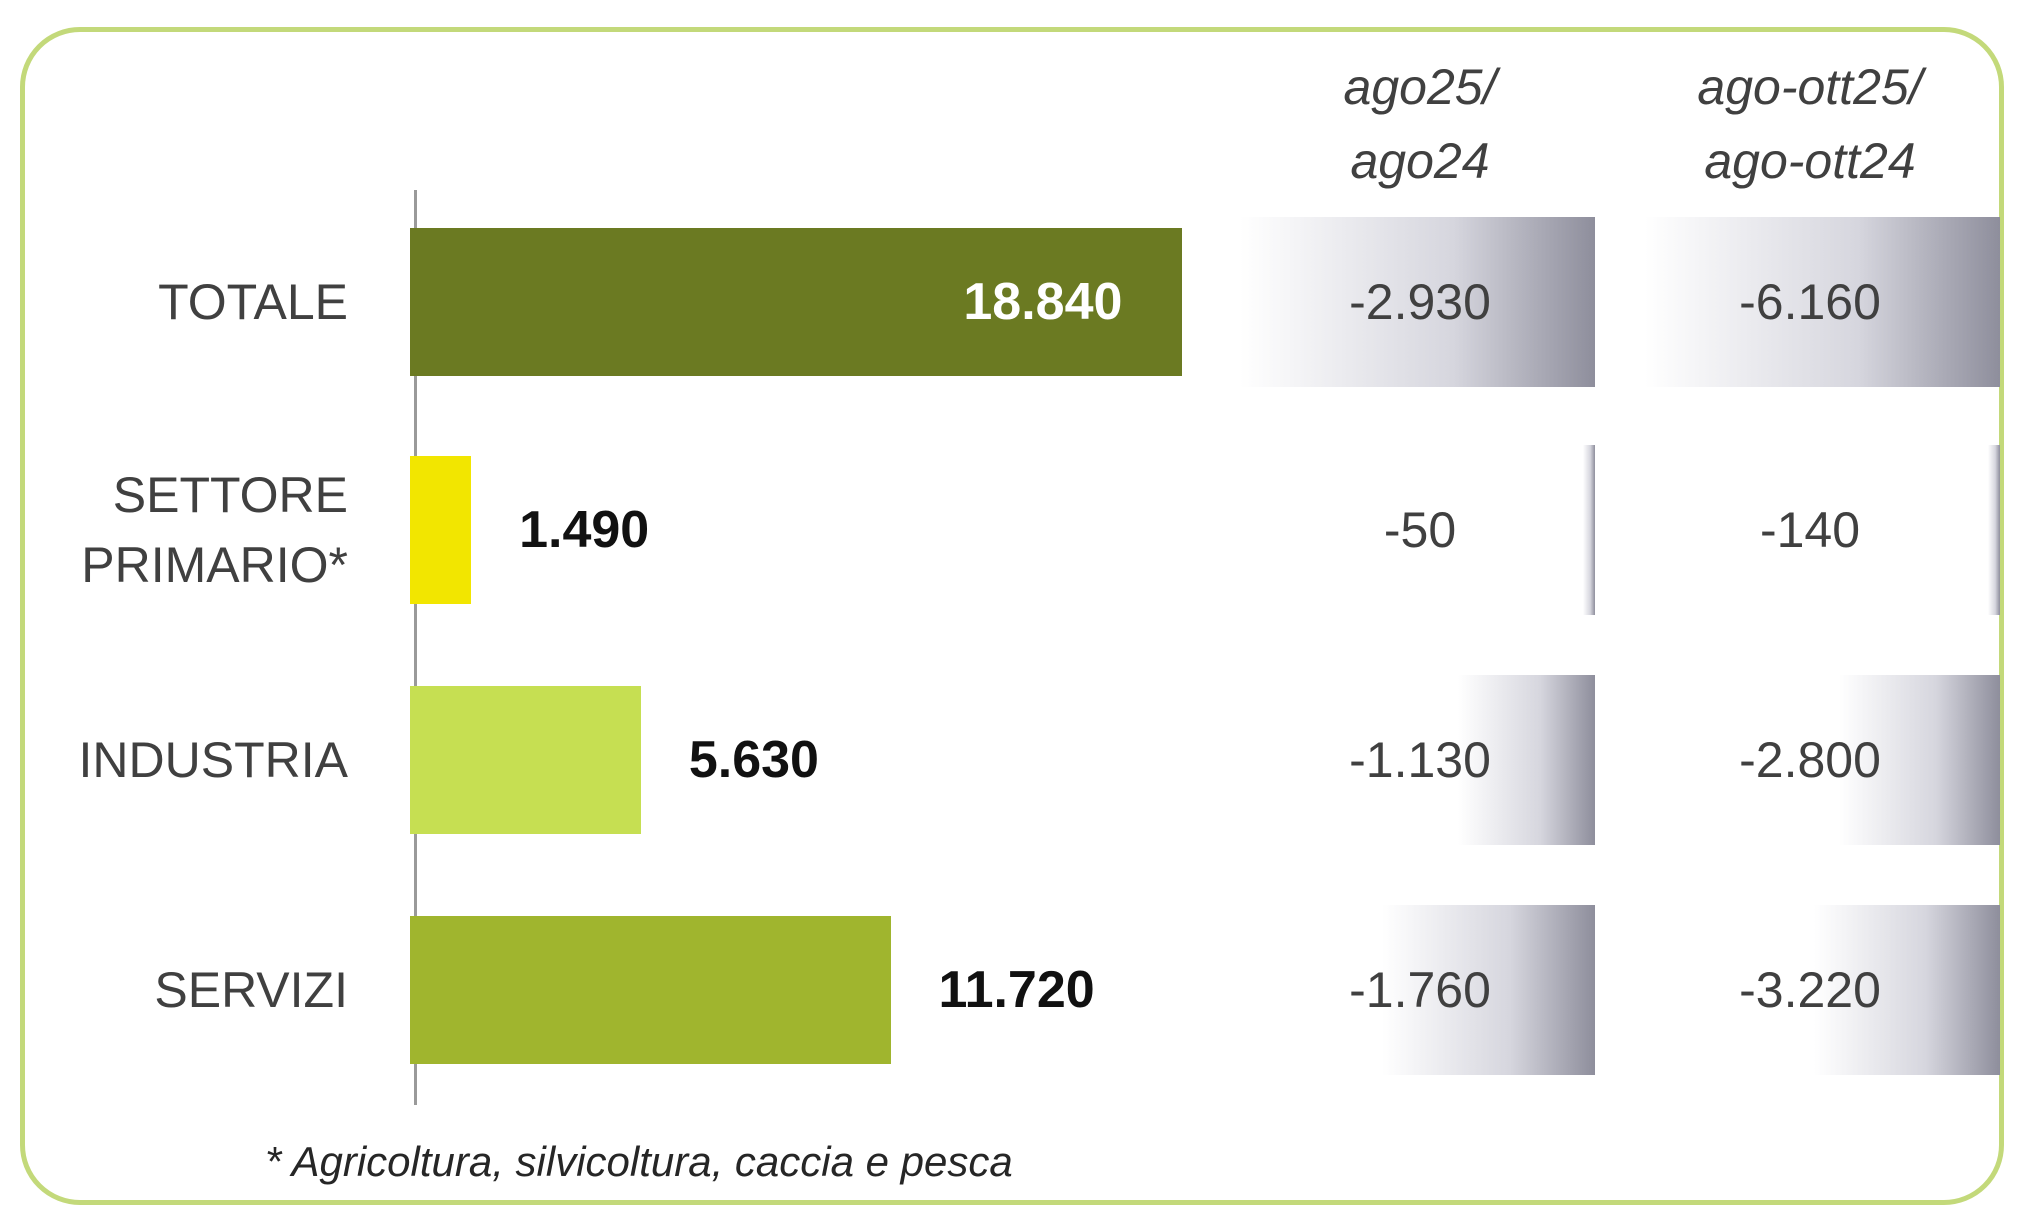 Image resolution: width=2024 pixels, height=1213 pixels. What do you see at coordinates (213, 760) in the screenshot?
I see `category-label: INDUSTRIA` at bounding box center [213, 760].